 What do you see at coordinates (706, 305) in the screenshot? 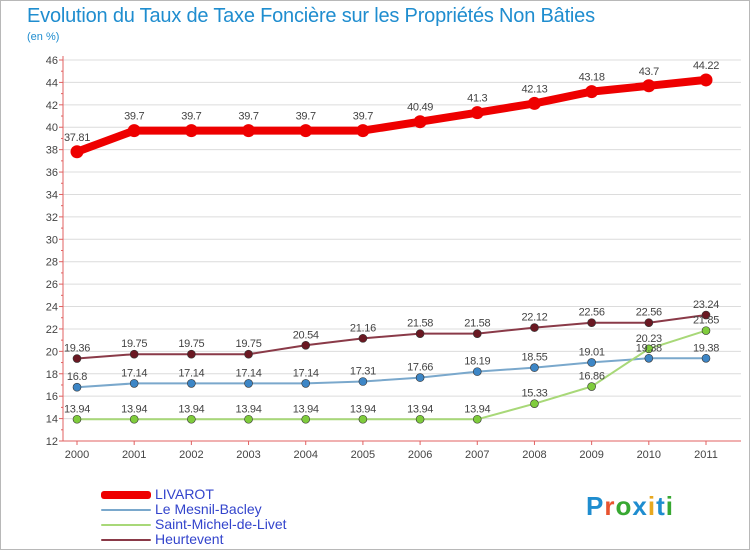
I see `data-label: 23.24` at bounding box center [706, 305].